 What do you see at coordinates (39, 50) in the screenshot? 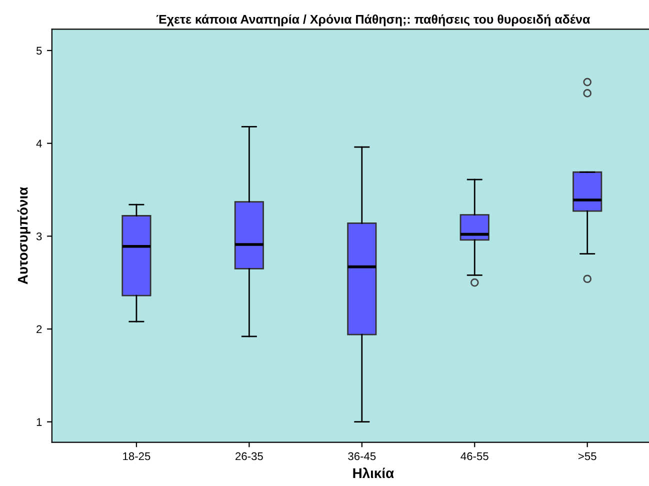
I see `y-tick-label: 5` at bounding box center [39, 50].